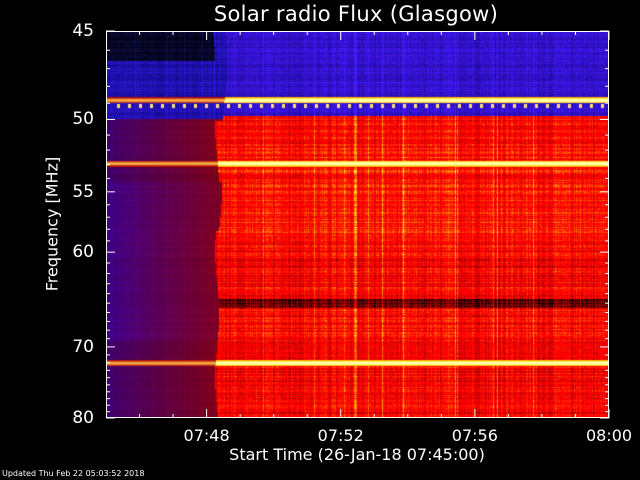 This screenshot has height=480, width=640. I want to click on y-tick-label: 80, so click(83, 418).